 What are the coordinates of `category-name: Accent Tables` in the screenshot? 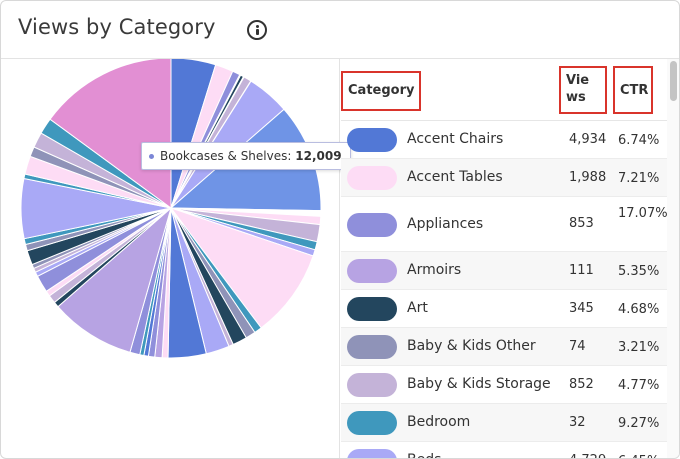 It's located at (455, 177).